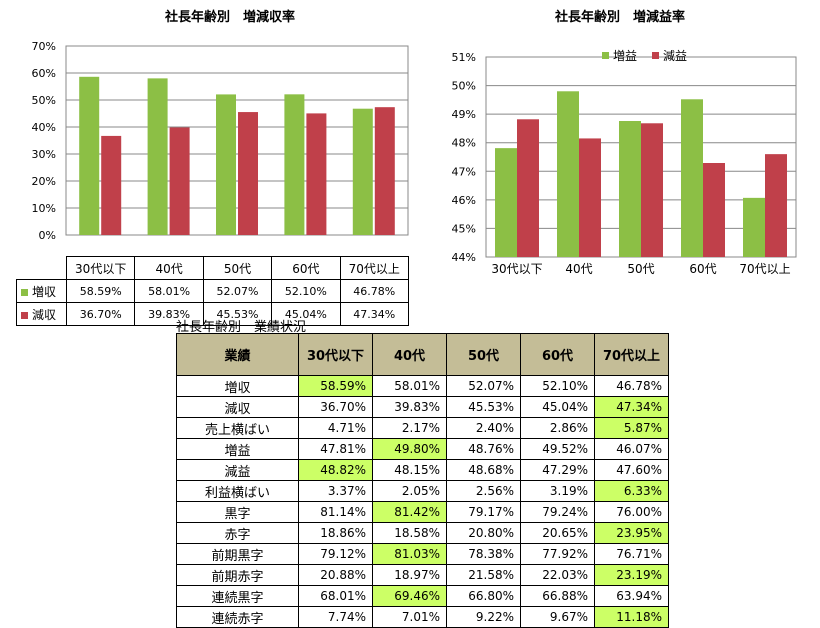 The height and width of the screenshot is (628, 820). What do you see at coordinates (557, 491) in the screenshot?
I see `table-cell: 3.19%` at bounding box center [557, 491].